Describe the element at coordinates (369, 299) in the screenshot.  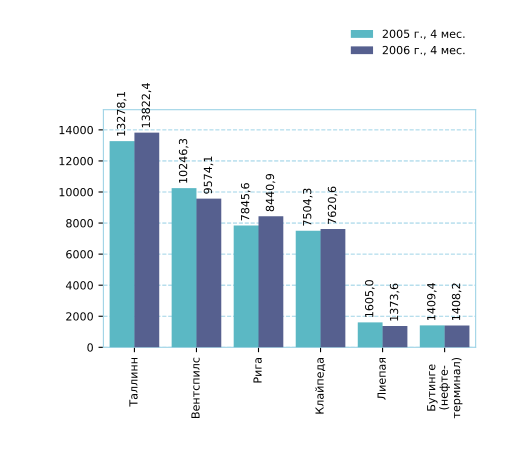
I see `data-label: 1605,0` at that location.